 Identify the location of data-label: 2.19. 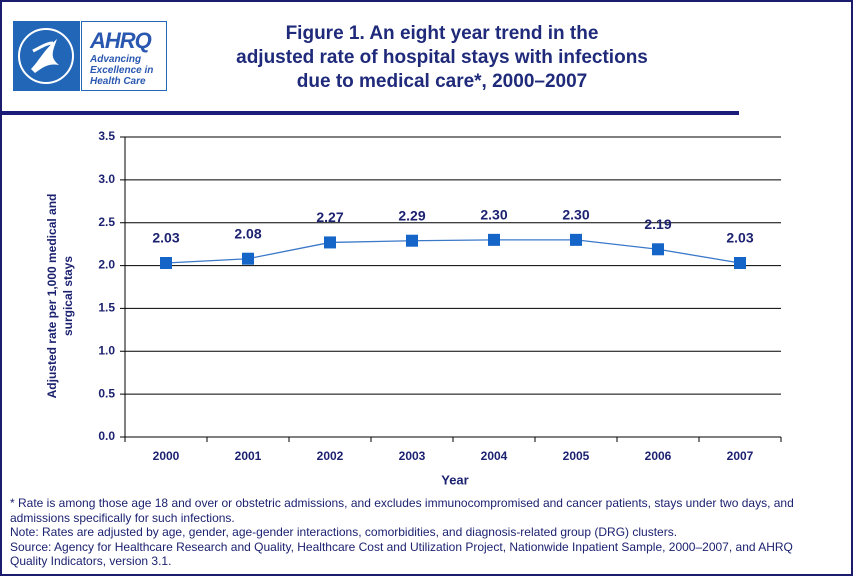
(657, 224).